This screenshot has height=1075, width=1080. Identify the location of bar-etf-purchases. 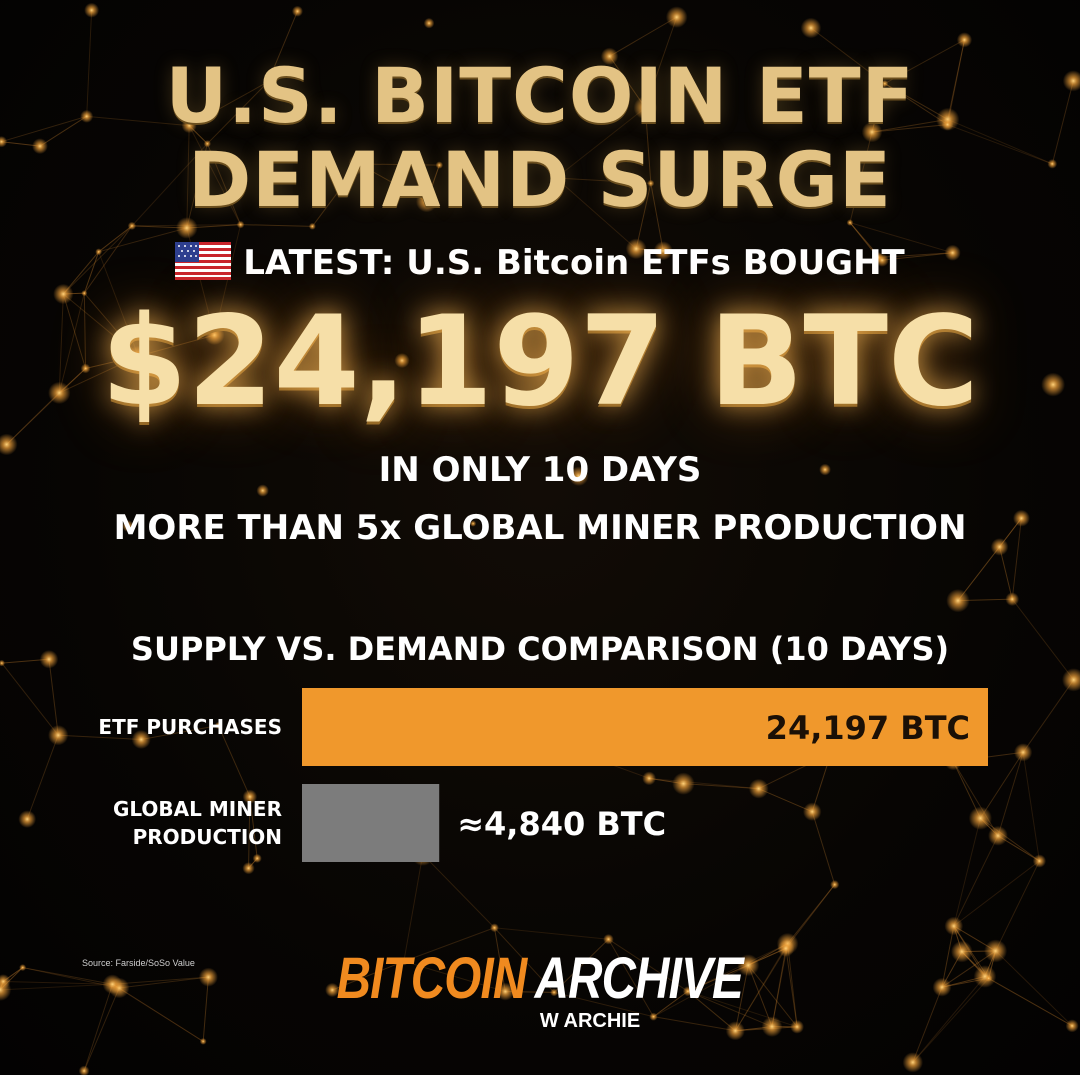
(645, 727).